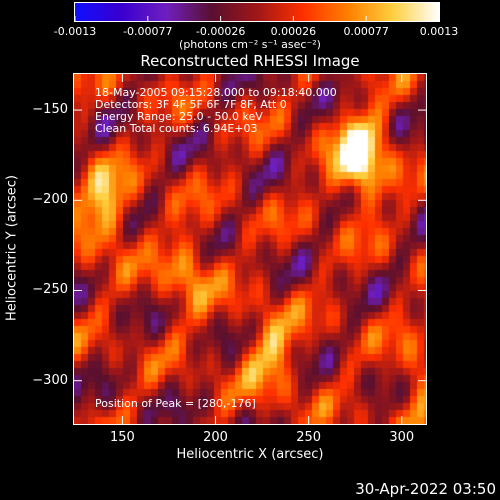  What do you see at coordinates (191, 104) in the screenshot?
I see `info-line-2: Detectors: 3F 4F 5F 6F 7F 8F, Att 0` at bounding box center [191, 104].